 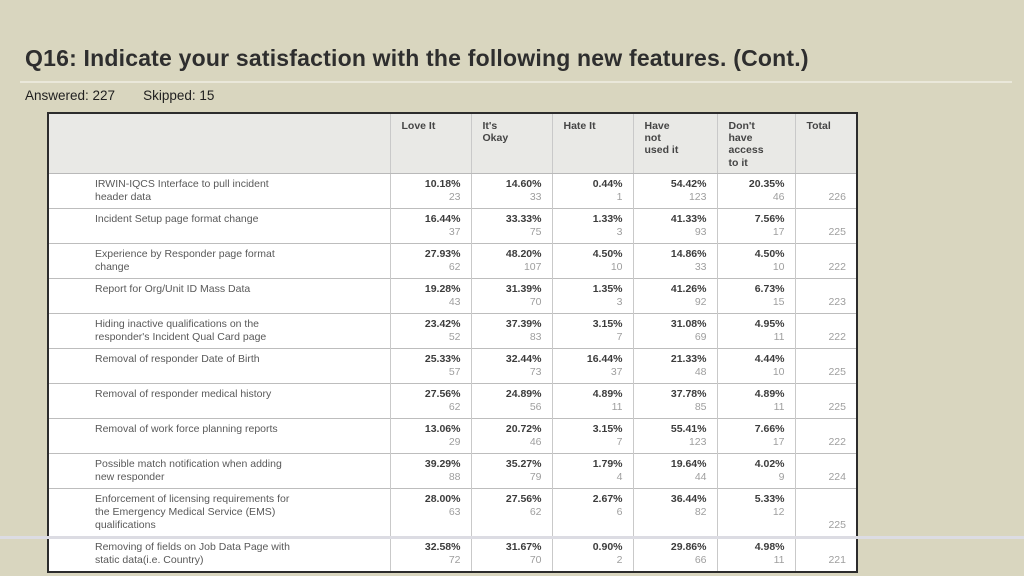 I want to click on percent-value: 41.26%, so click(x=688, y=288).